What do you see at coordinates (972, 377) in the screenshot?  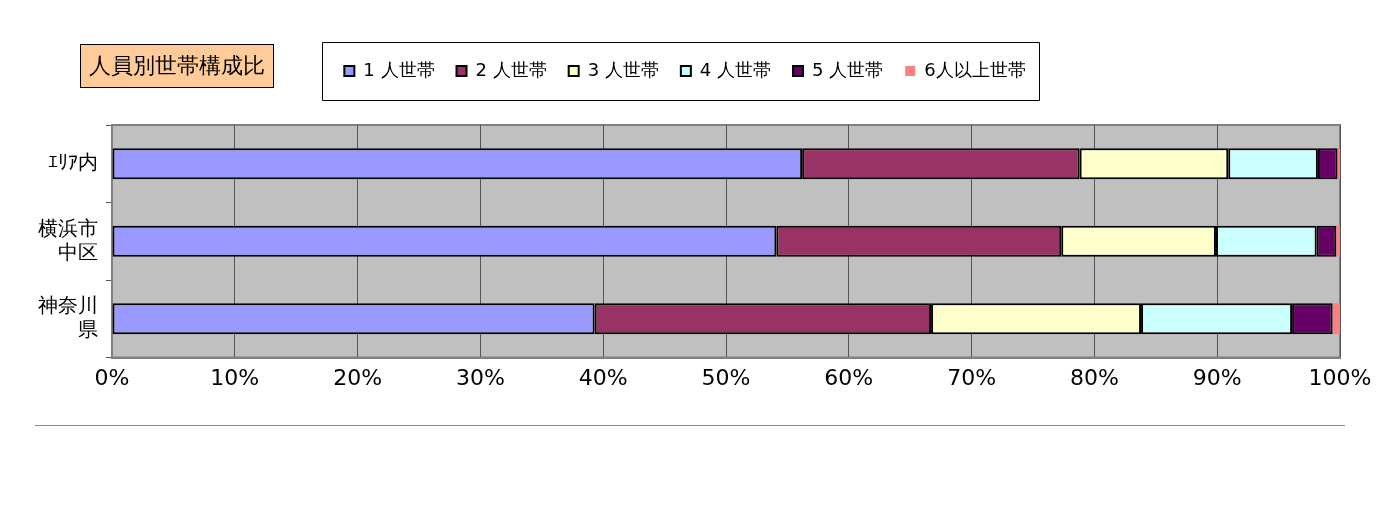 I see `x-tick-label: 70%` at bounding box center [972, 377].